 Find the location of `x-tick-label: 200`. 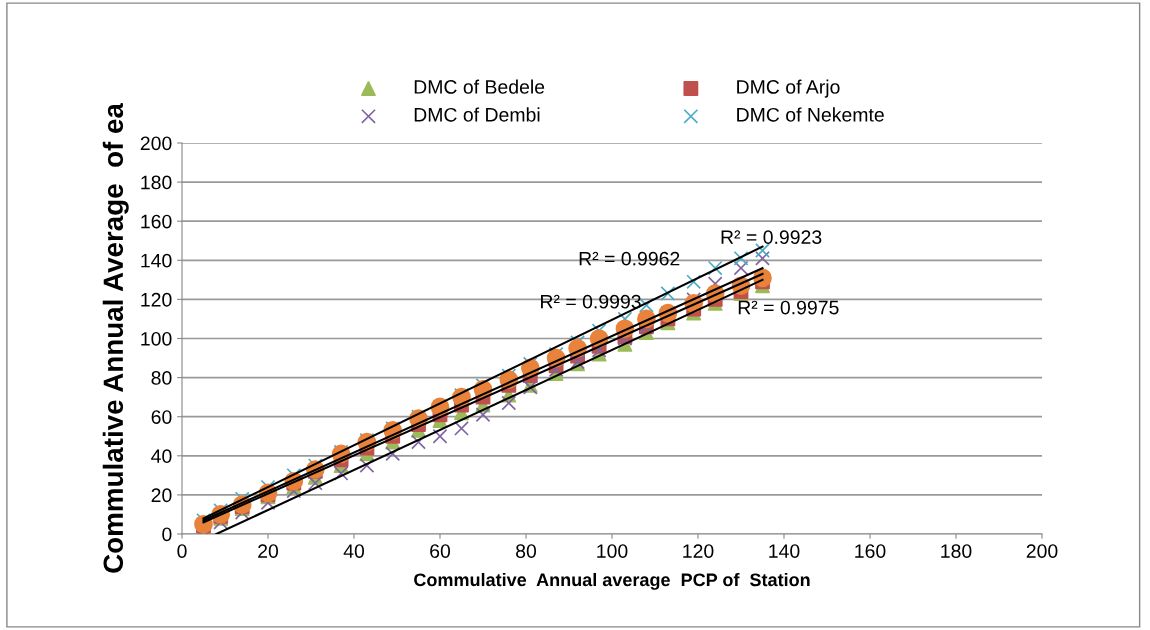

x-tick-label: 200 is located at coordinates (1042, 551).